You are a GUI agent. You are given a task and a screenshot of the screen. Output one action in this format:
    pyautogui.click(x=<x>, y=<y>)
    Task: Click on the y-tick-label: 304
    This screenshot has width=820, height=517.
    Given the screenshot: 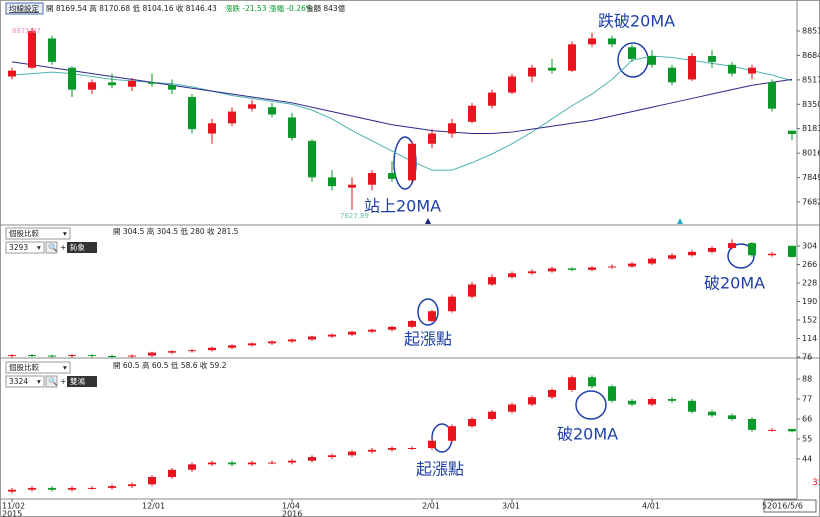 What is the action you would take?
    pyautogui.click(x=809, y=246)
    